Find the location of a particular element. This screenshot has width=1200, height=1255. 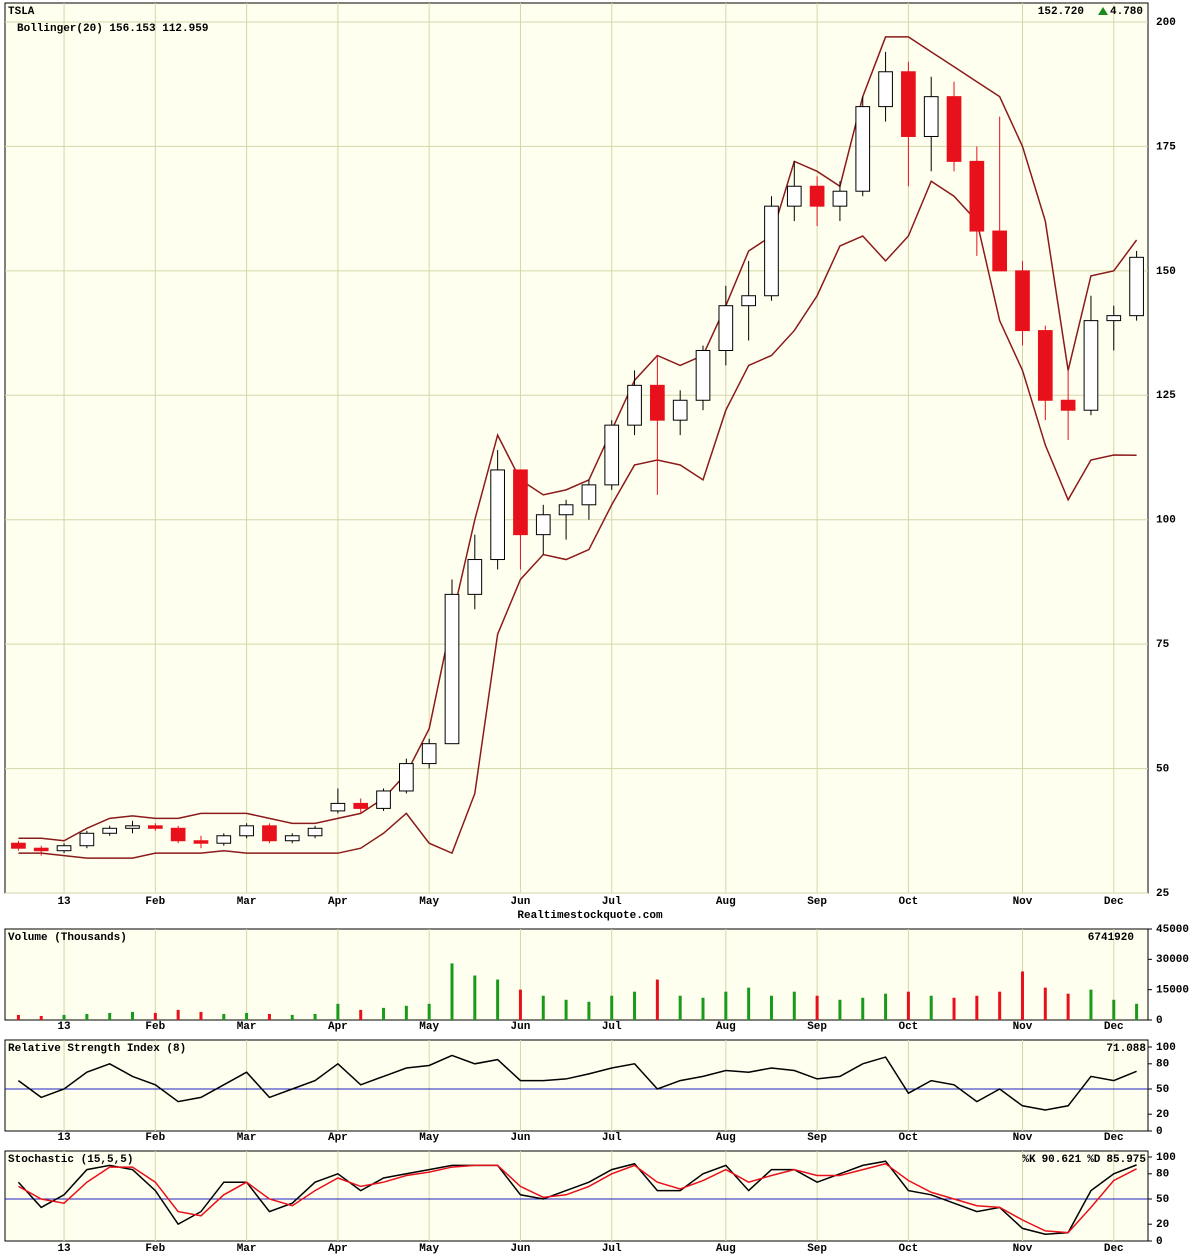

legend-label: %K is located at coordinates (1029, 1160).